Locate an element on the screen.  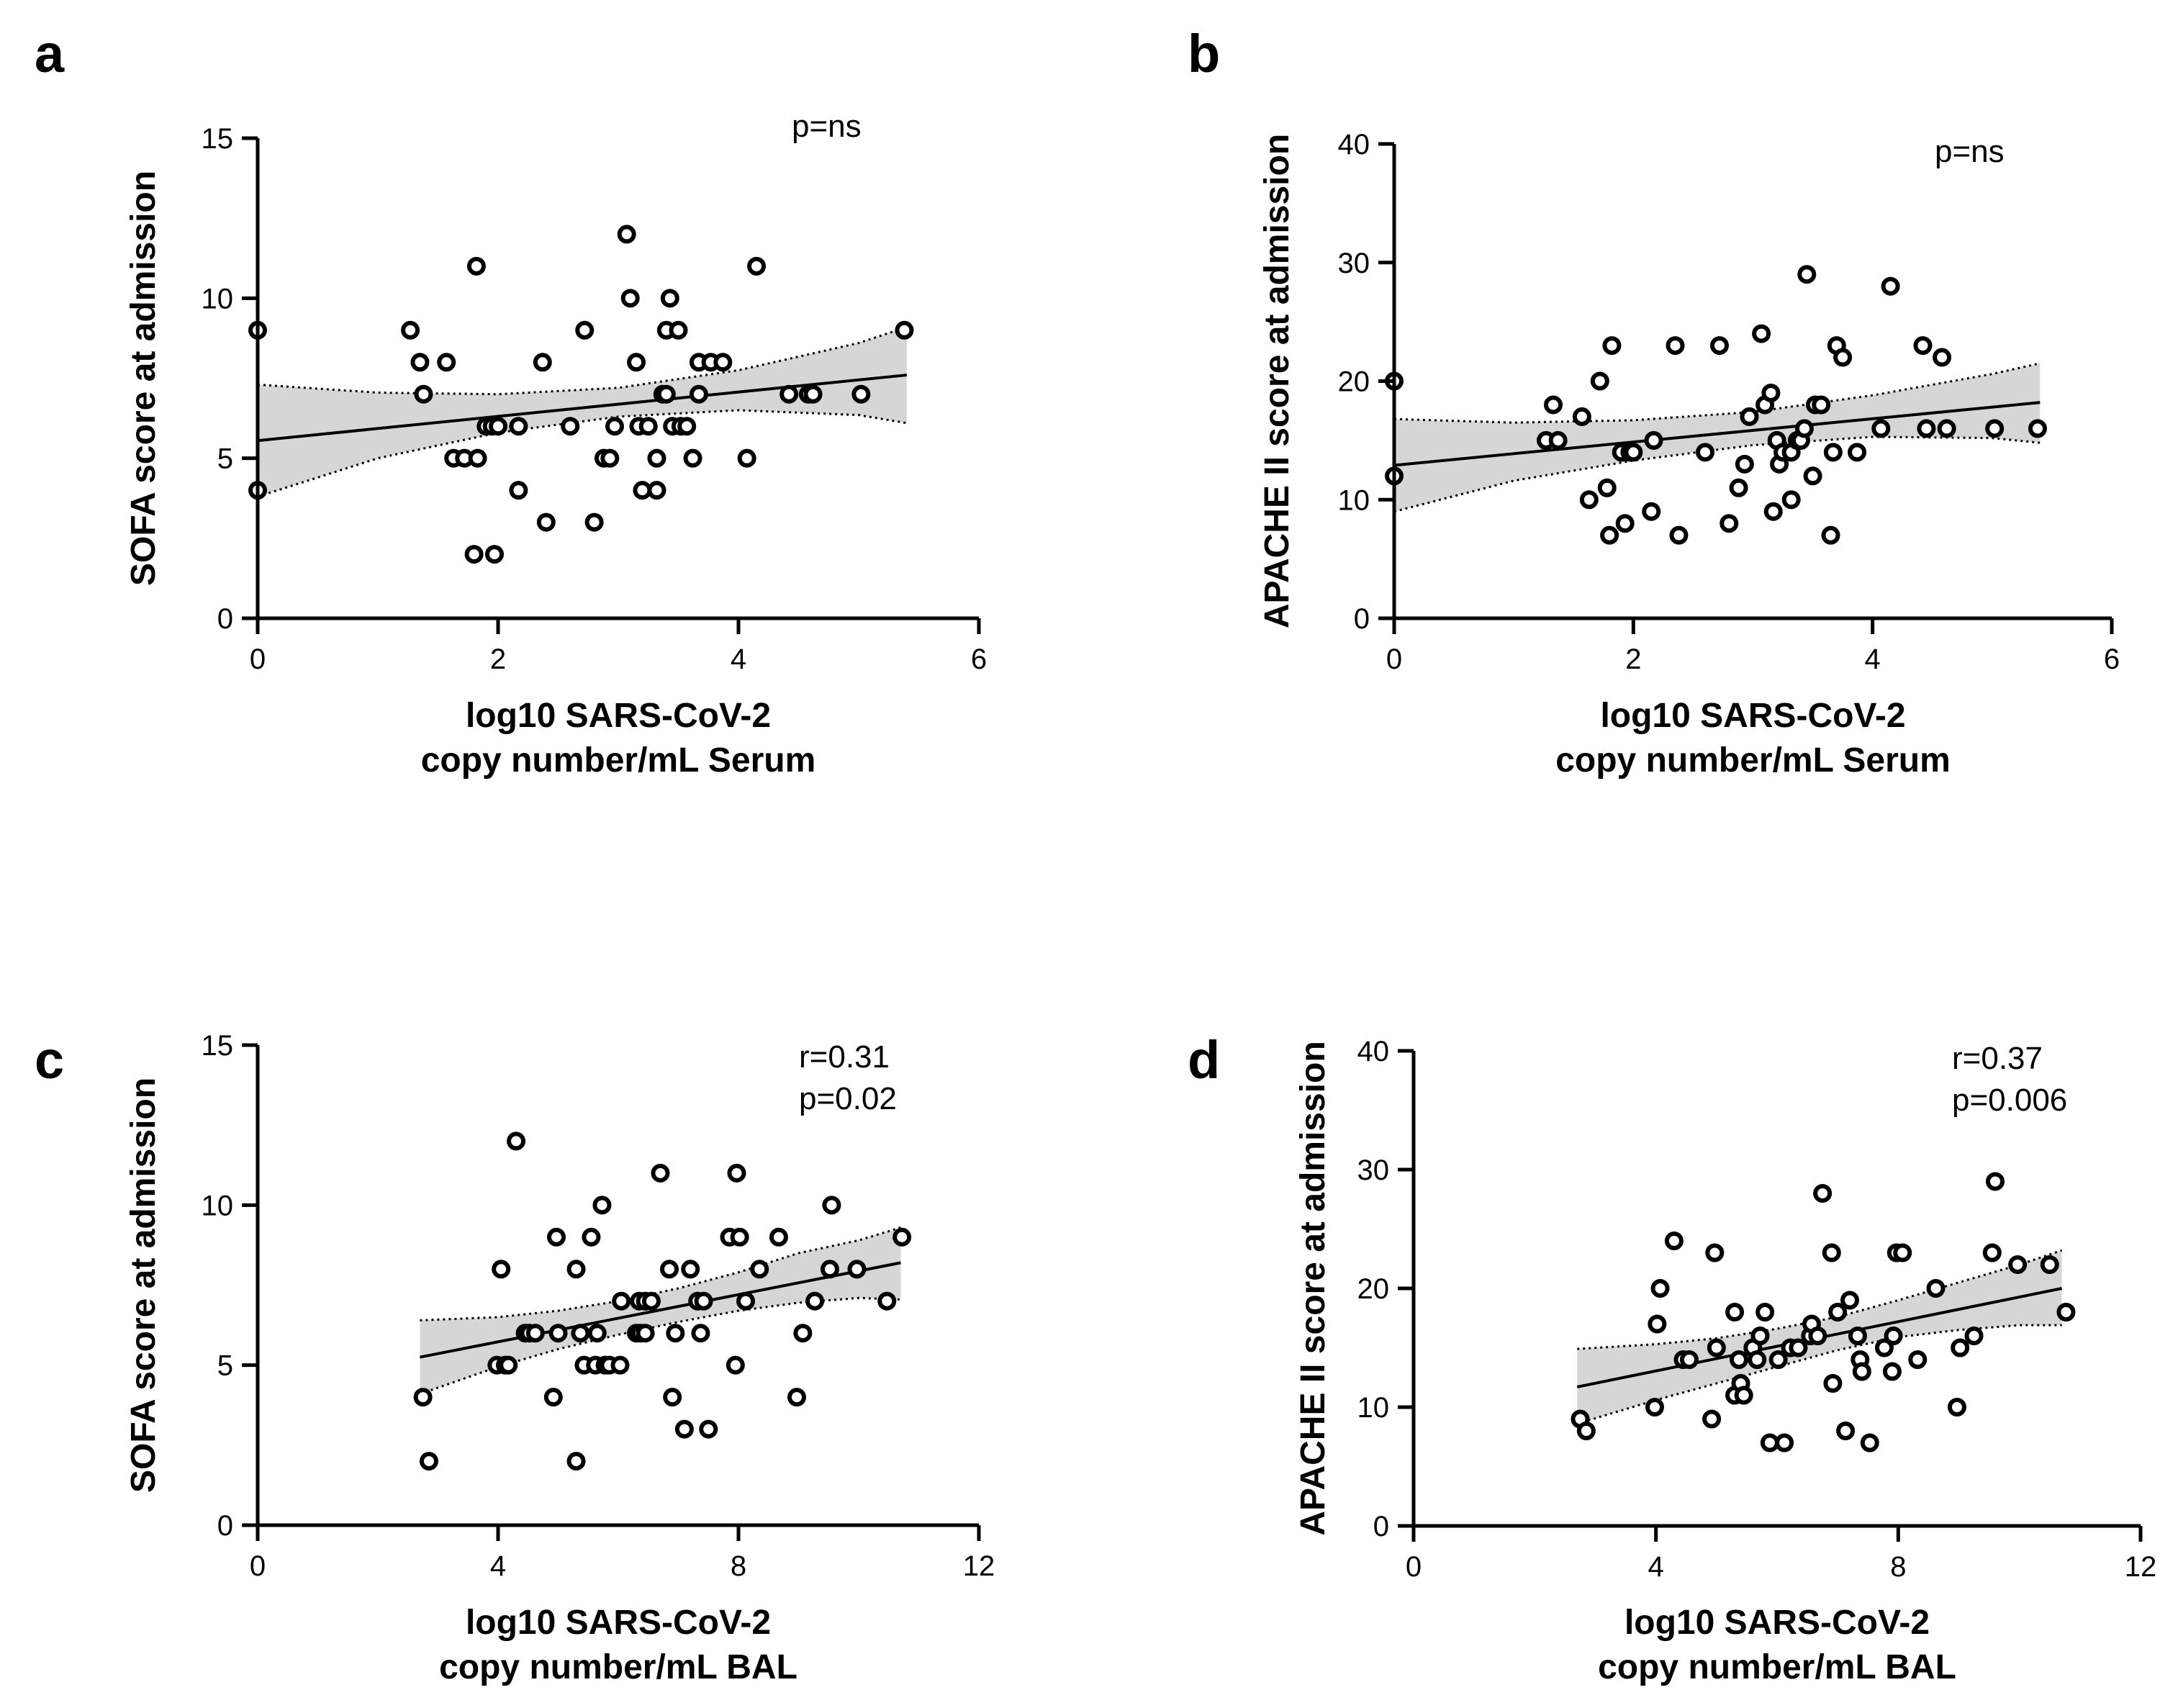
y-tick-label: 30 is located at coordinates (1354, 263).